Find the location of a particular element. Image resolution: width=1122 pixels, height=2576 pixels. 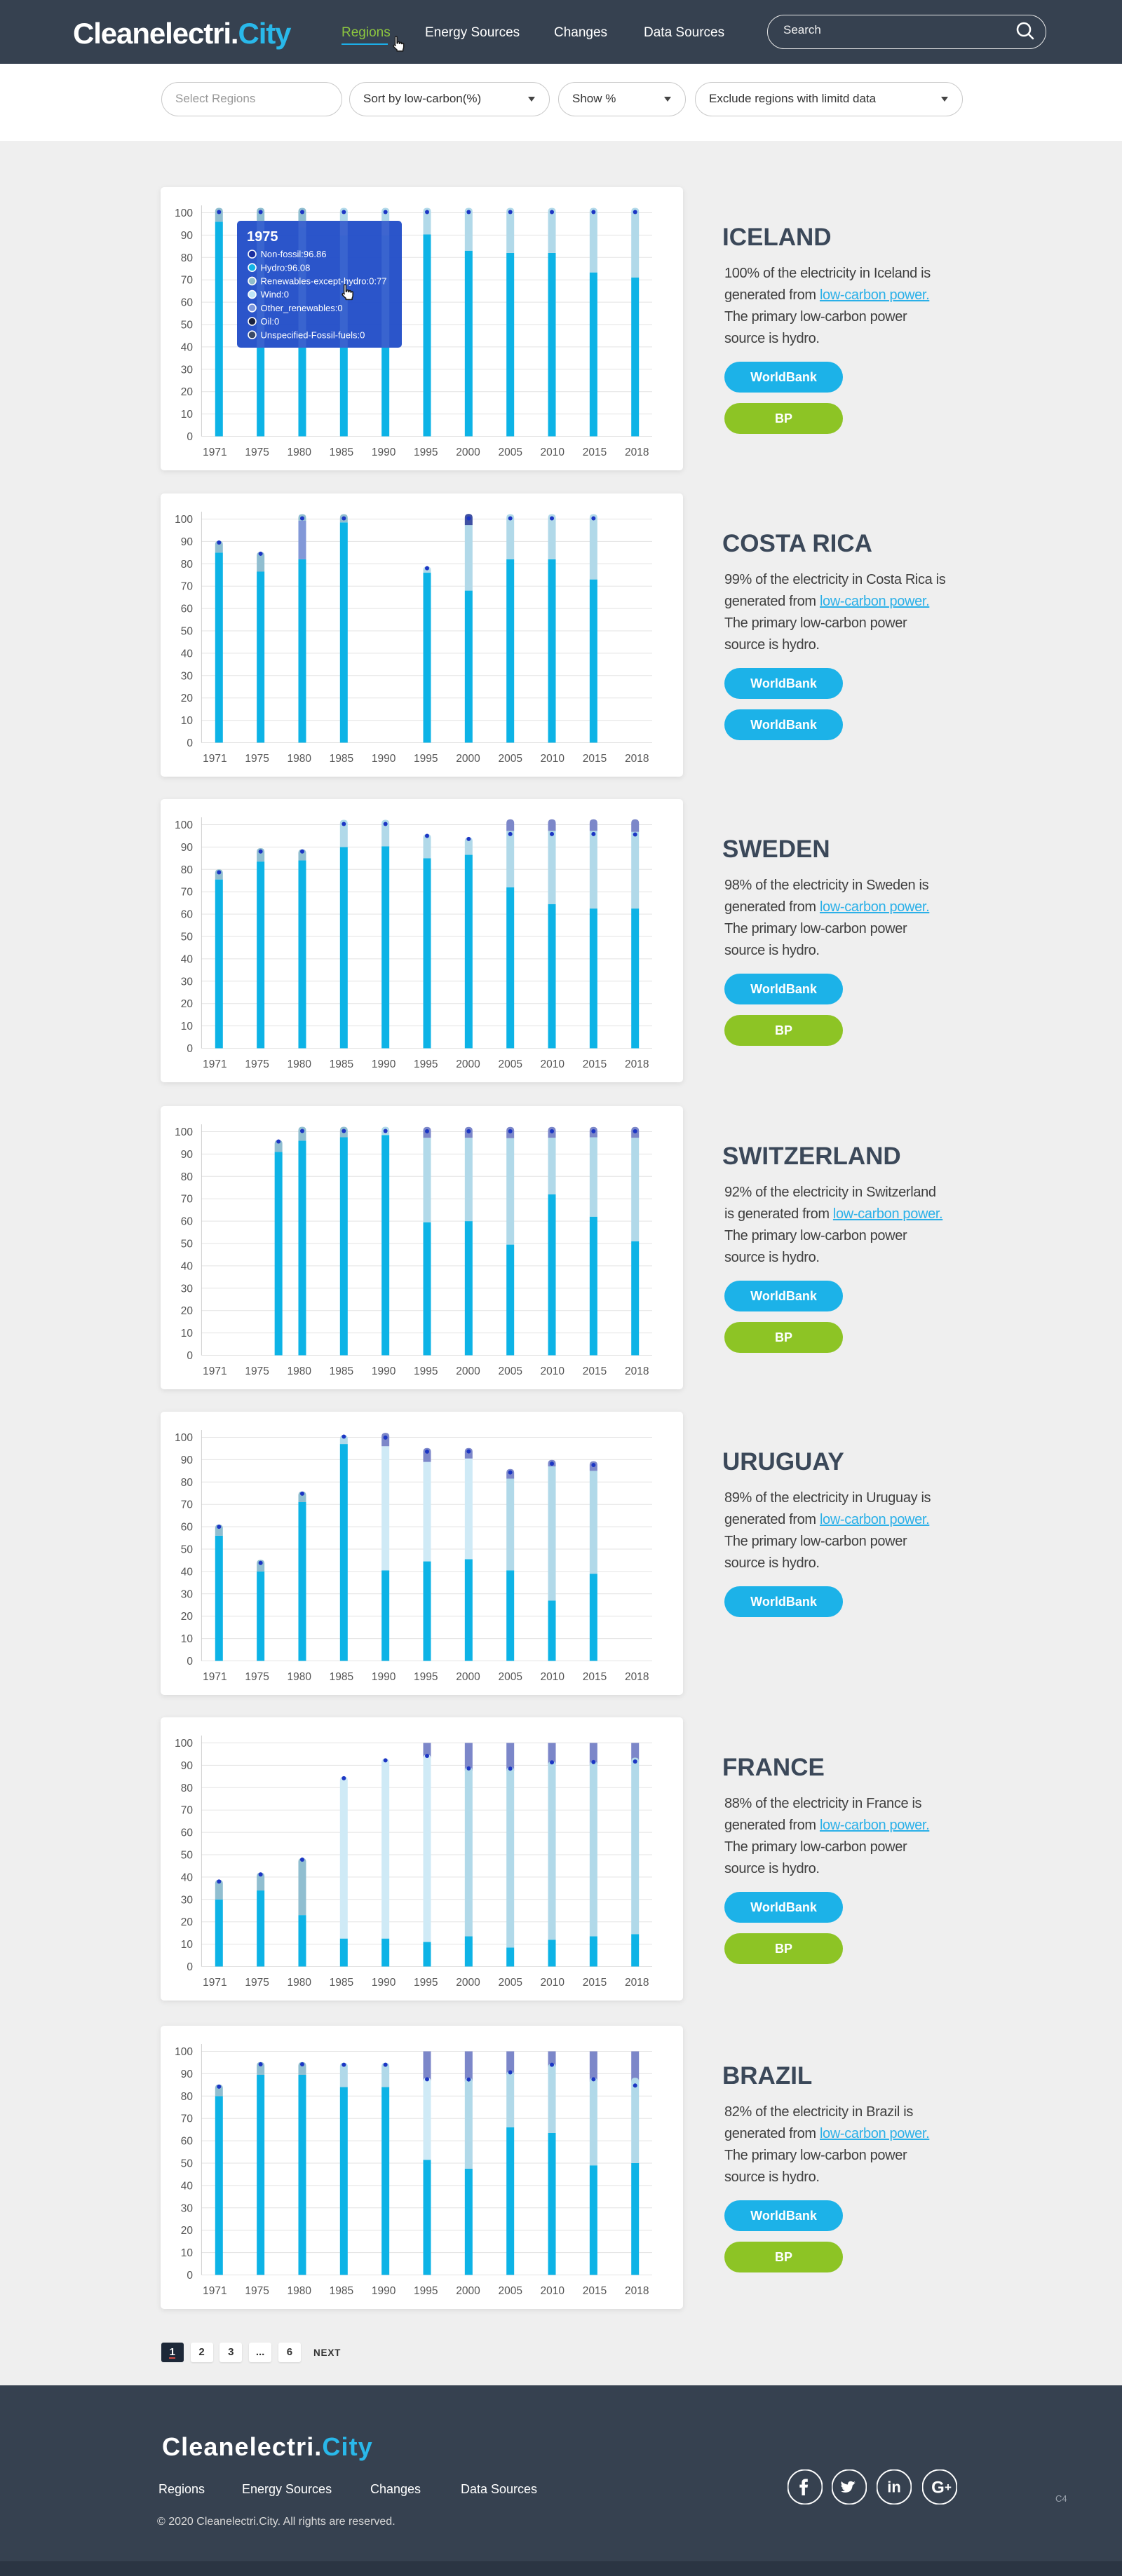

svg-text: G is located at coordinates (938, 2488).